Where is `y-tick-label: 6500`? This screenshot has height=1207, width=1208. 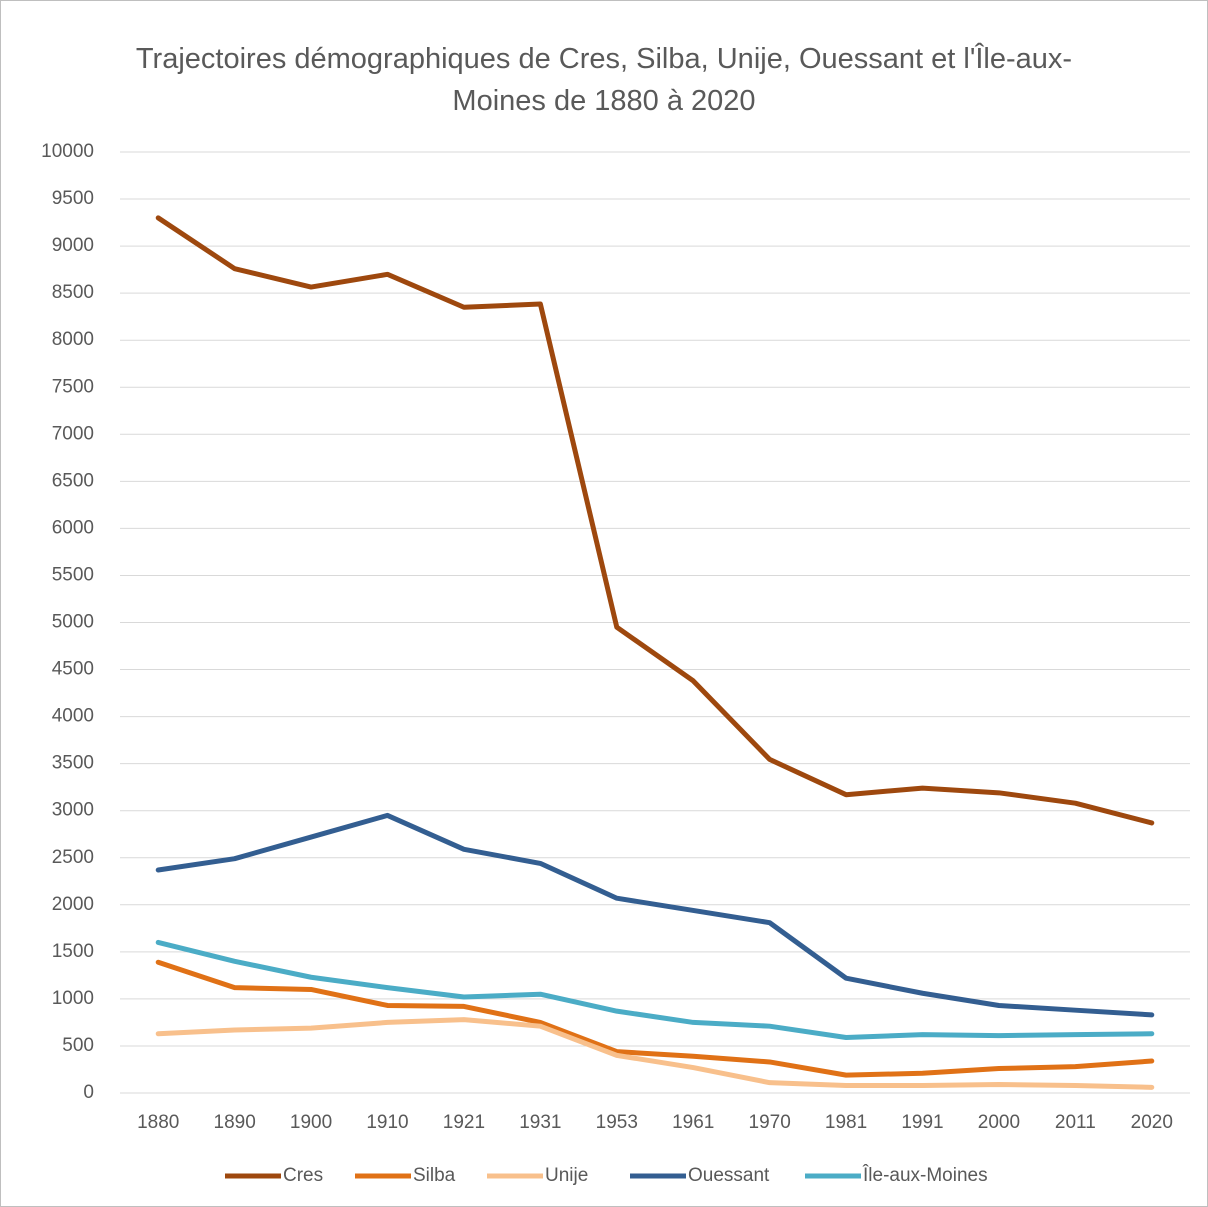
y-tick-label: 6500 is located at coordinates (73, 480).